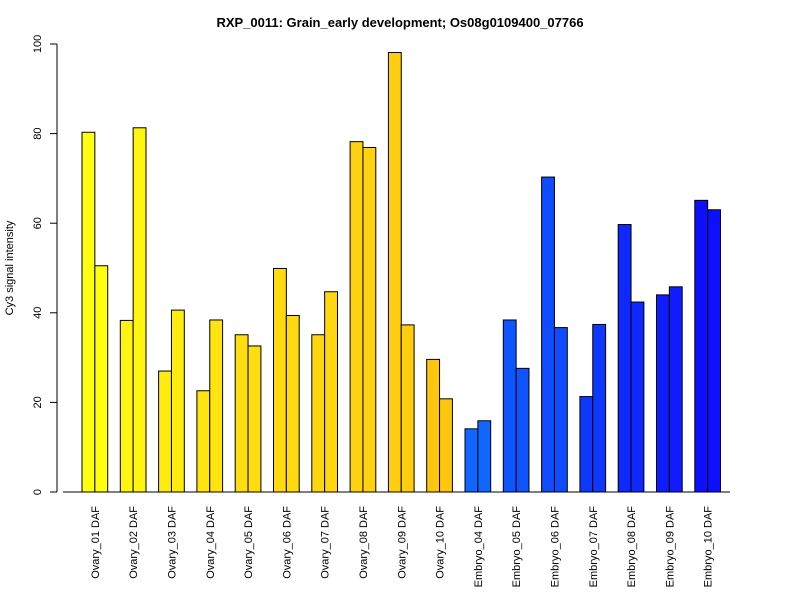  I want to click on y-tick-label: 0, so click(38, 492).